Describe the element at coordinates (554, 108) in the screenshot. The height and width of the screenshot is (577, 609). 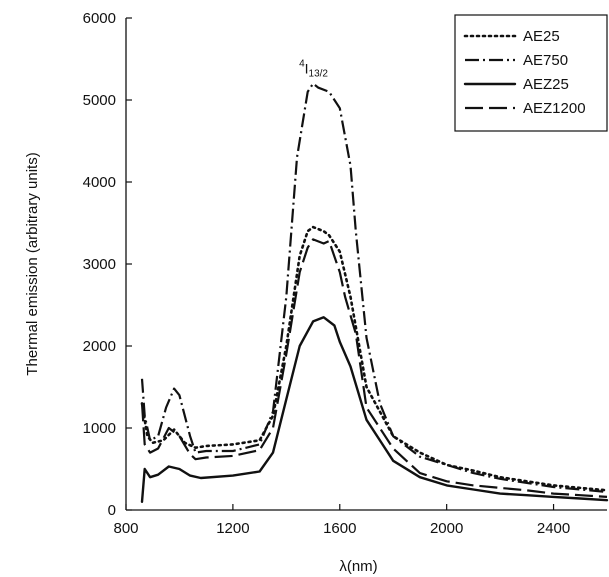
I see `legend-label: AEZ1200` at that location.